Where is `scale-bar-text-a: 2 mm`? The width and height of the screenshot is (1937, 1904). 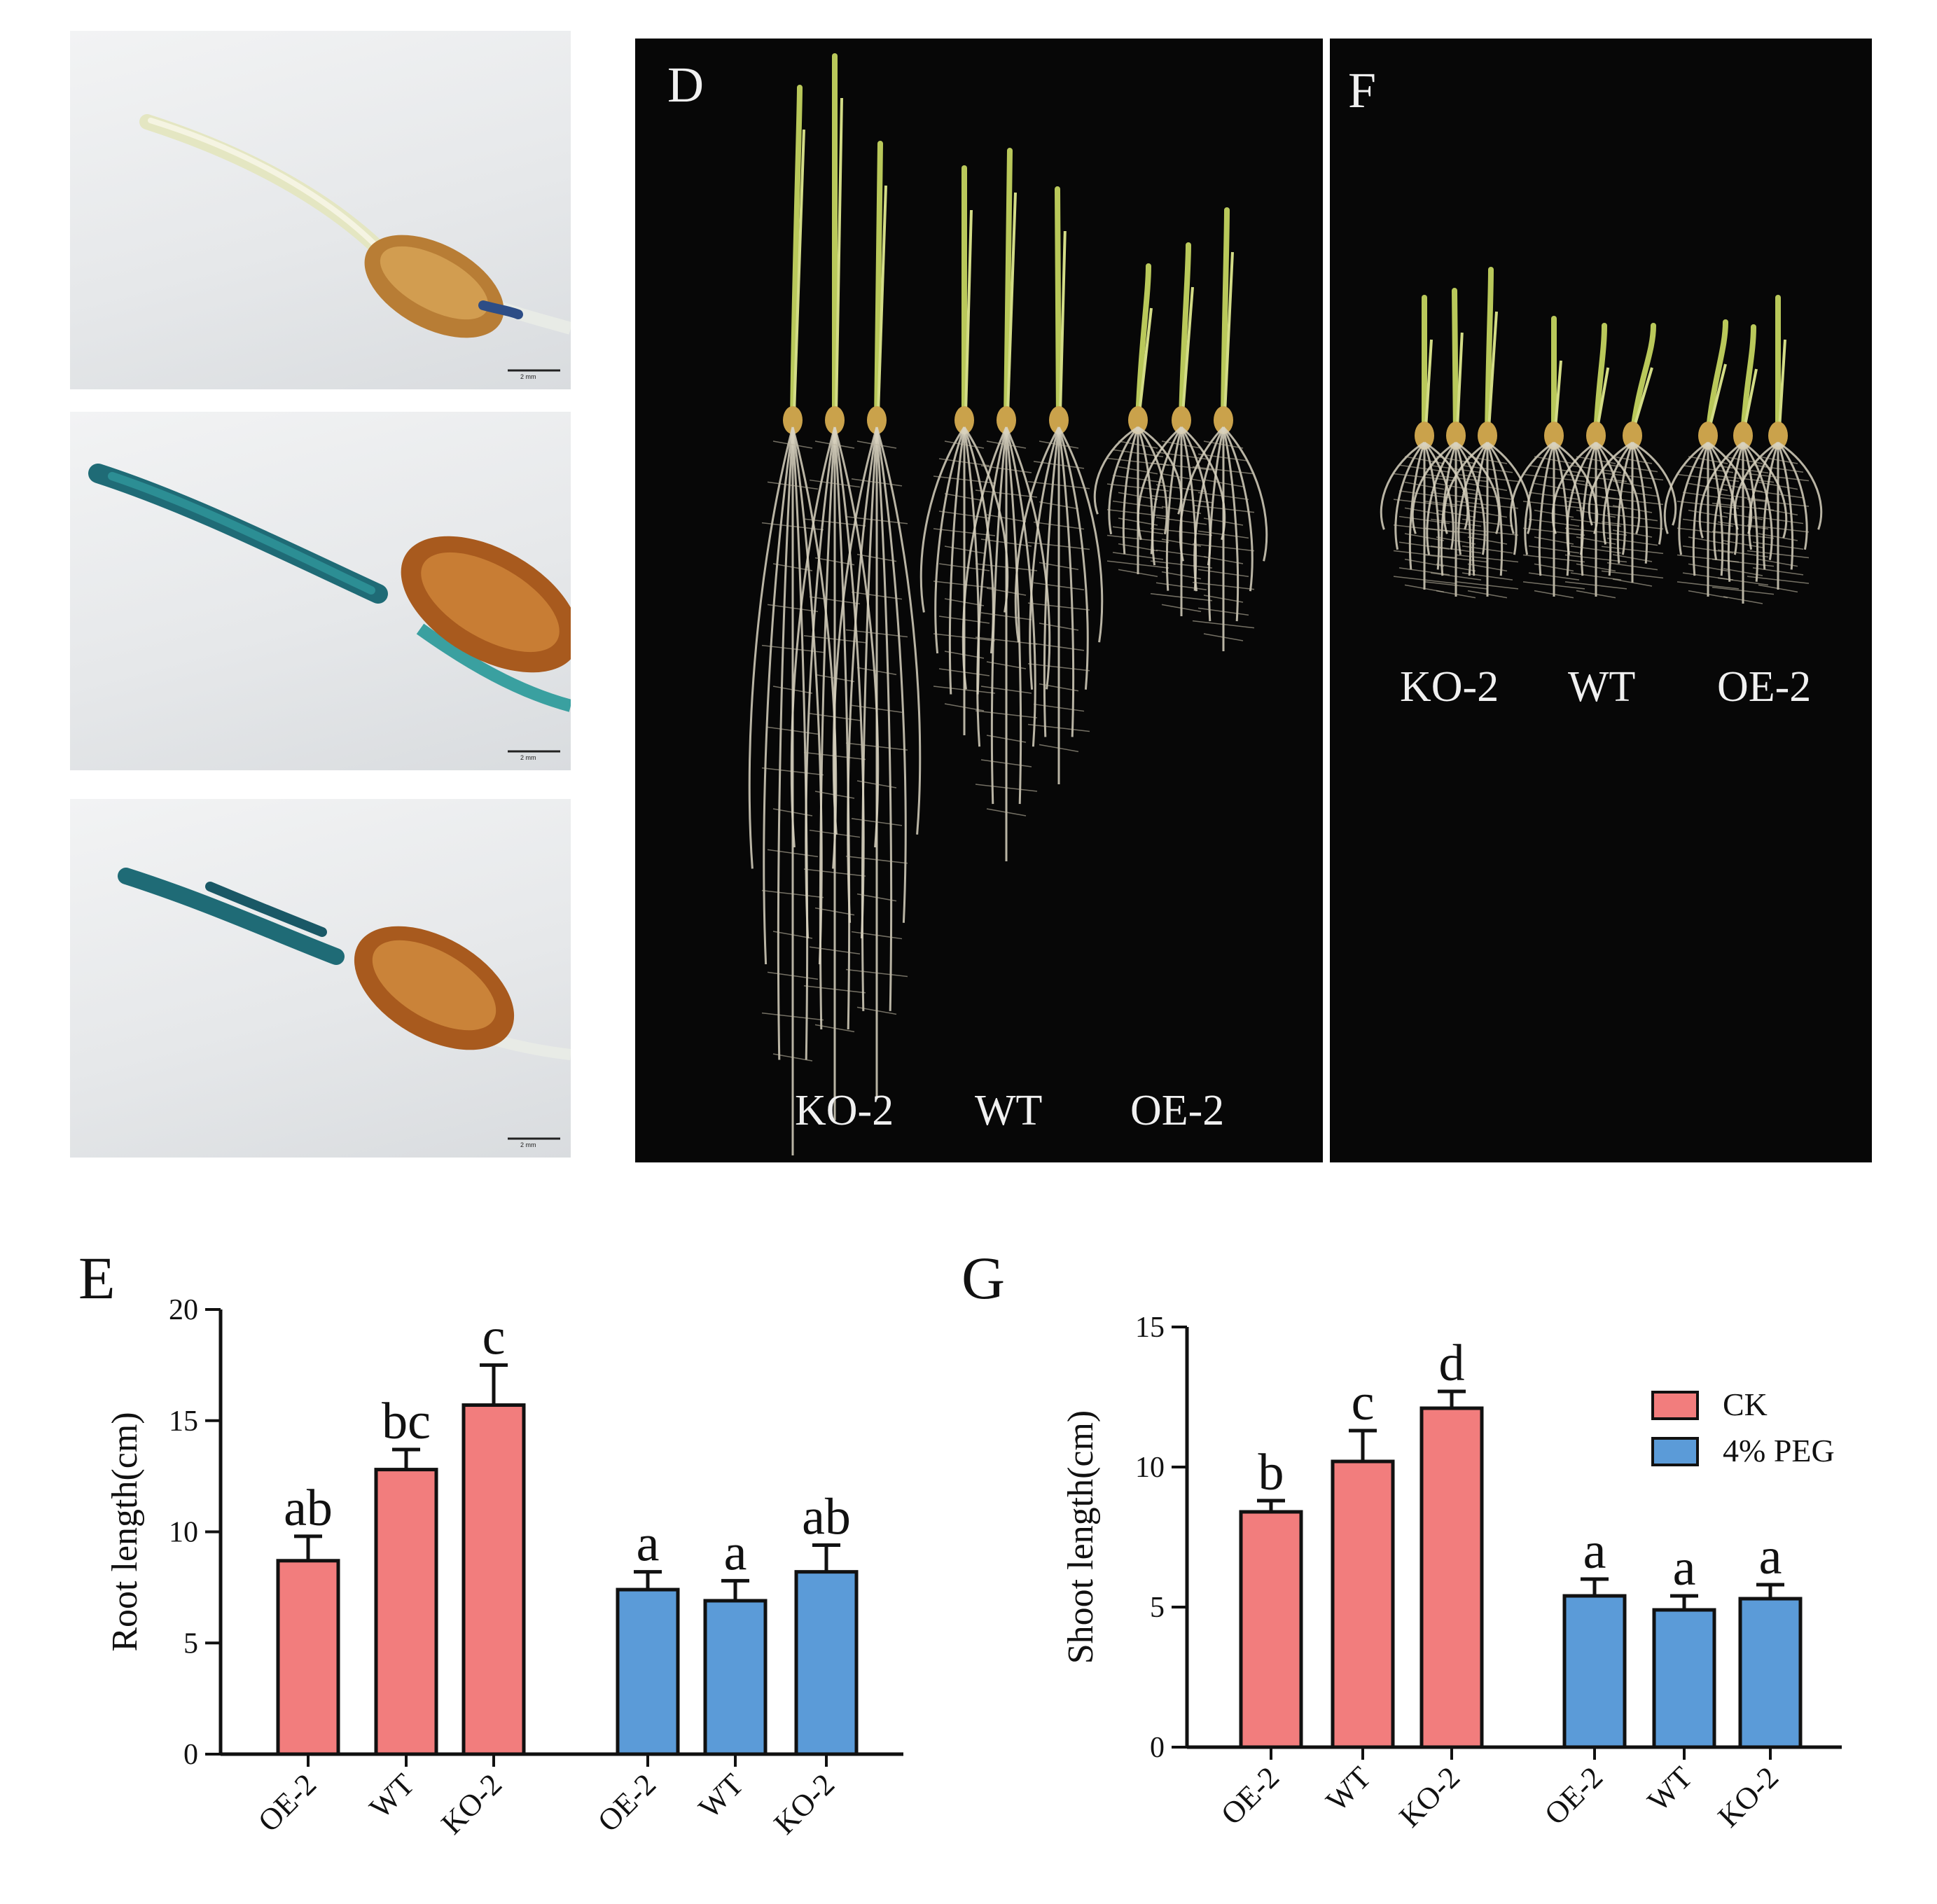
scale-bar-text-a: 2 mm is located at coordinates (528, 376).